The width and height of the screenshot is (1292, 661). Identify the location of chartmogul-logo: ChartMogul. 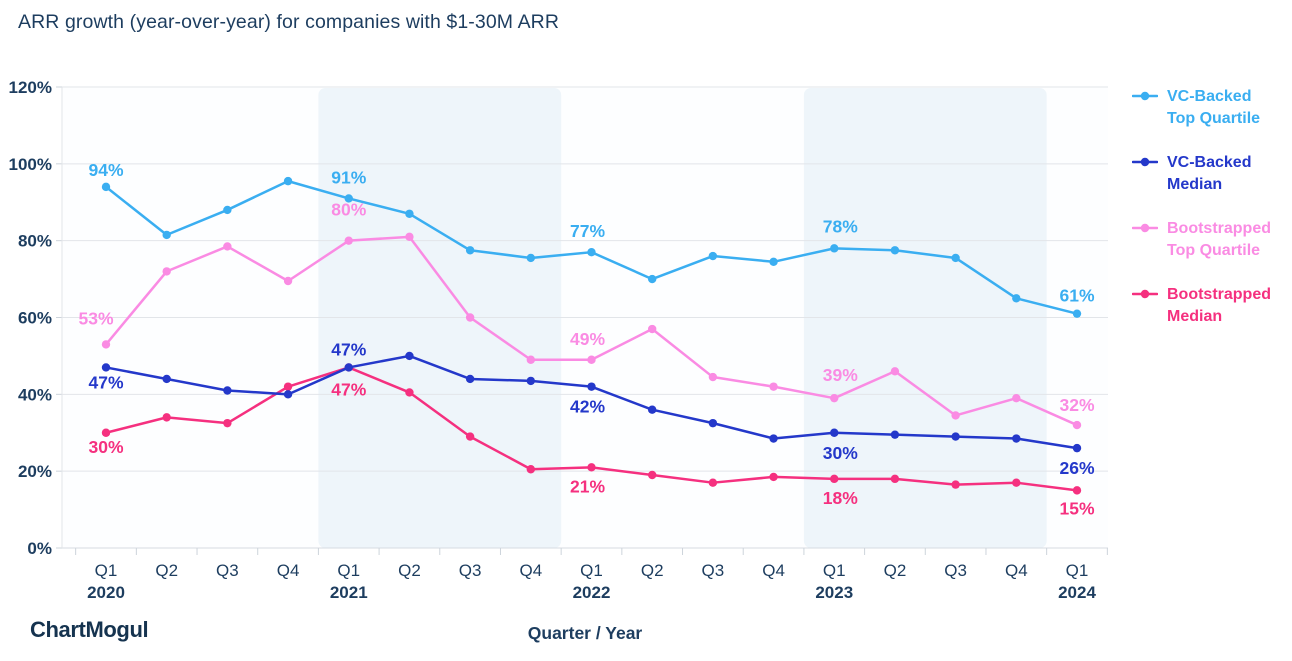
(89, 629).